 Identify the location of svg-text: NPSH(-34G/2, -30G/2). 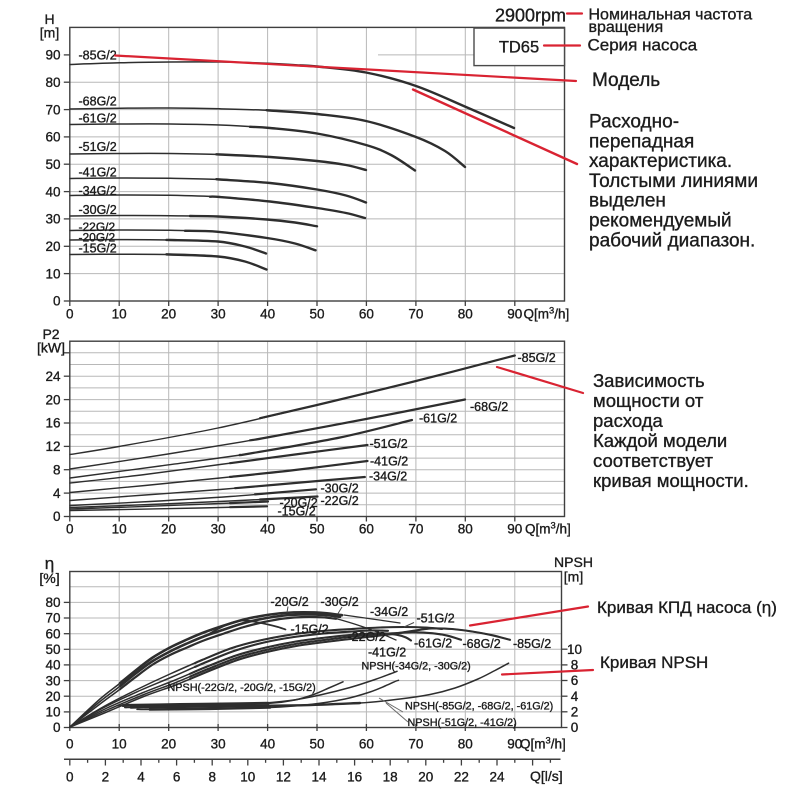
(416, 667).